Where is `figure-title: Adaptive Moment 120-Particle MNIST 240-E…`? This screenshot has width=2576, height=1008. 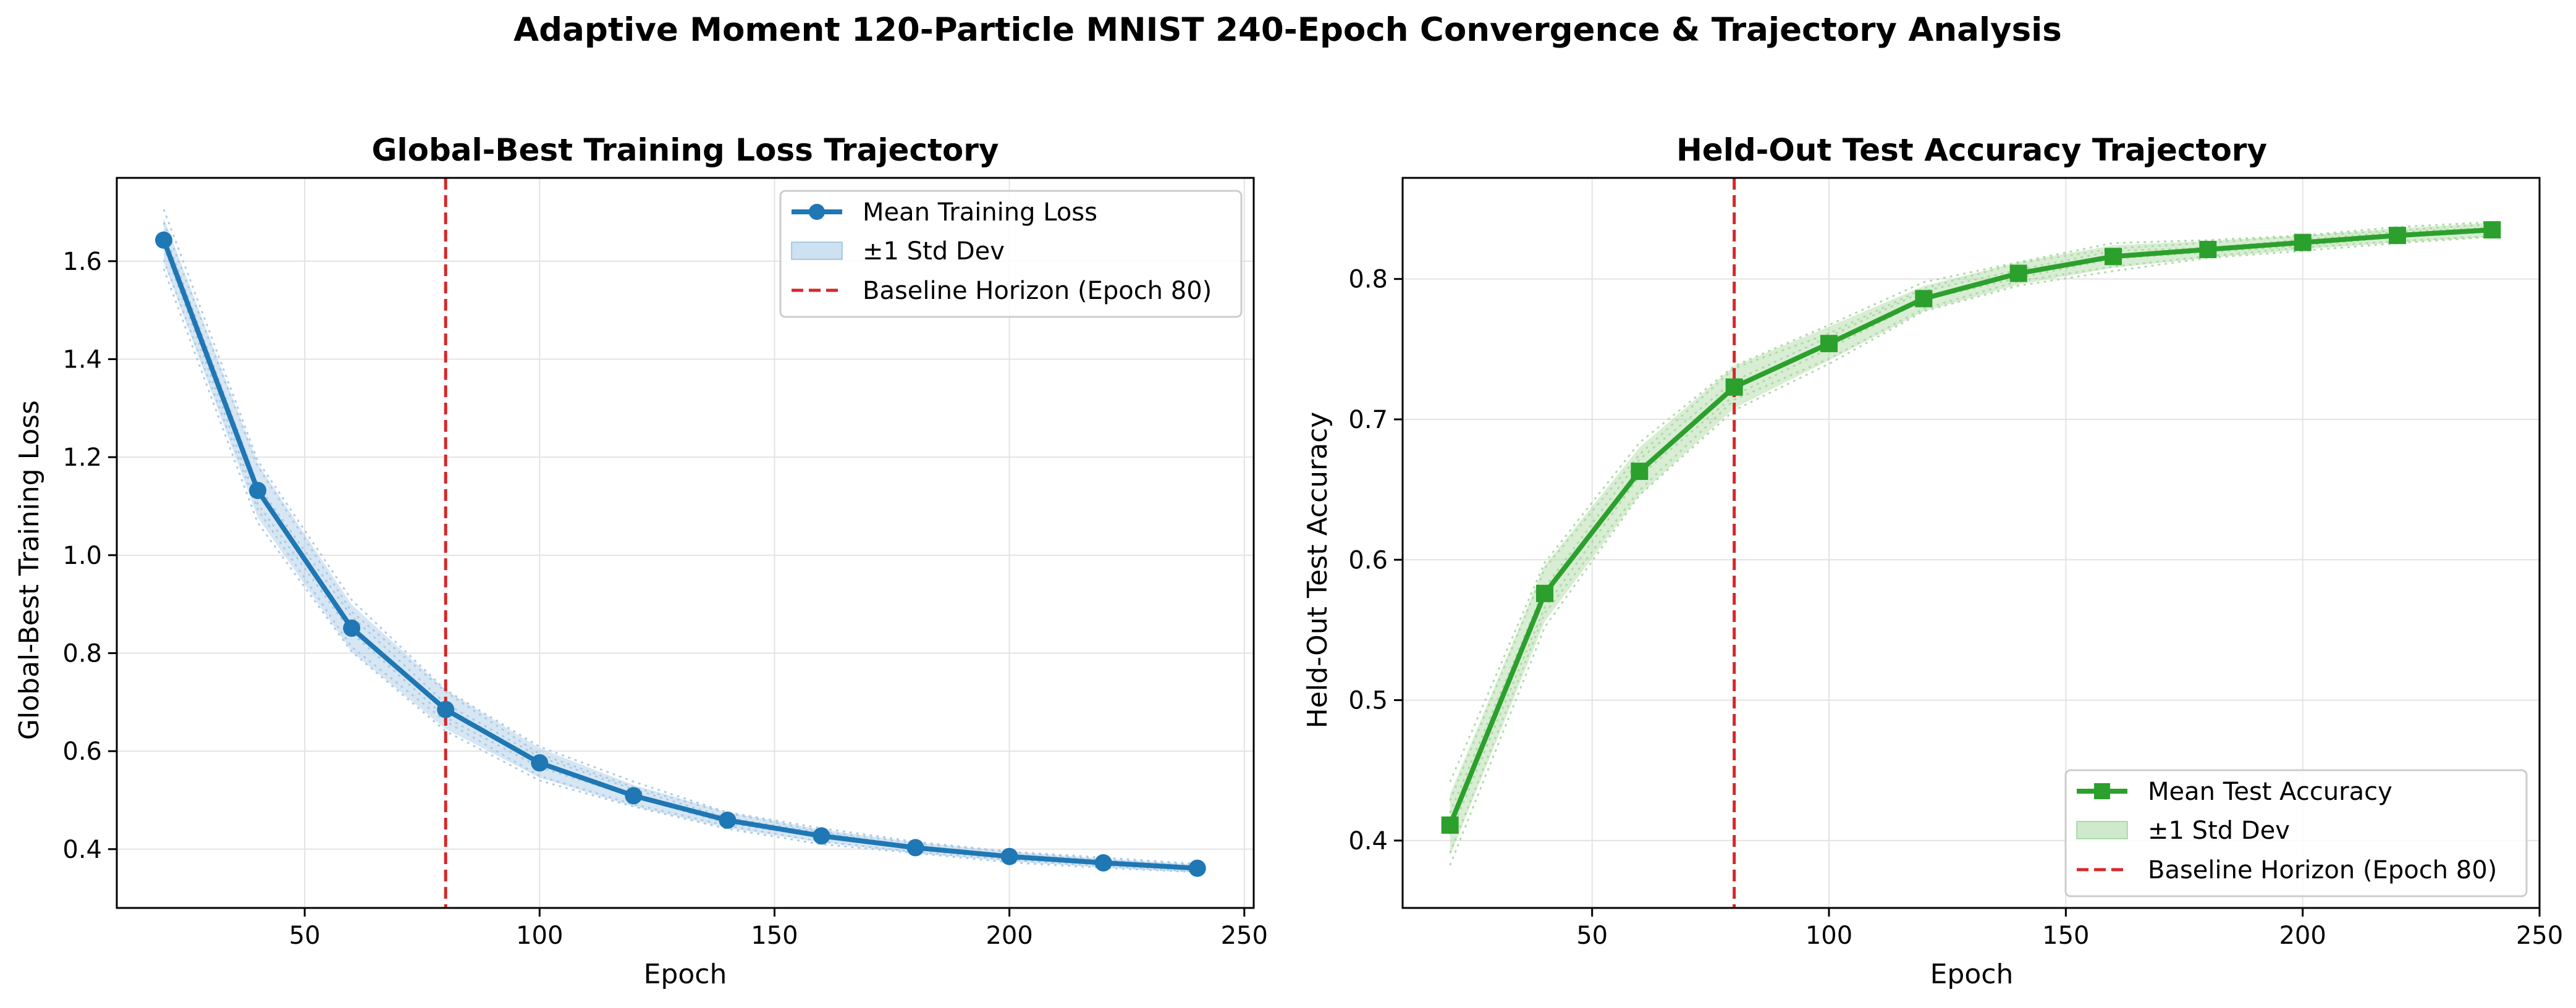 figure-title: Adaptive Moment 120-Particle MNIST 240-E… is located at coordinates (1287, 30).